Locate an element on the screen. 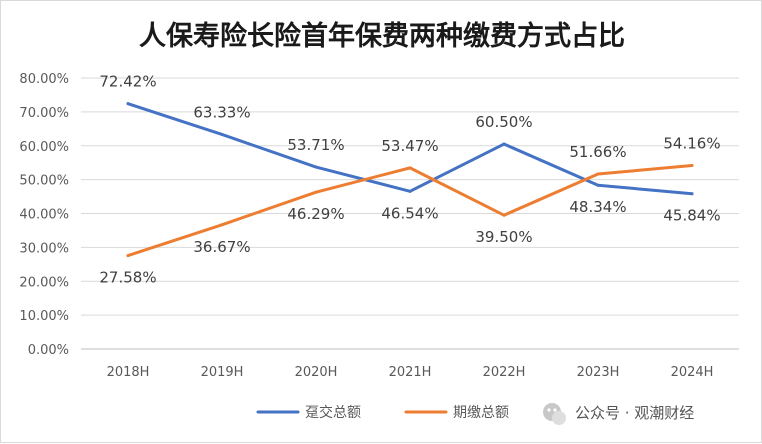 The image size is (762, 444). x-tick-label: 2020H is located at coordinates (316, 372).